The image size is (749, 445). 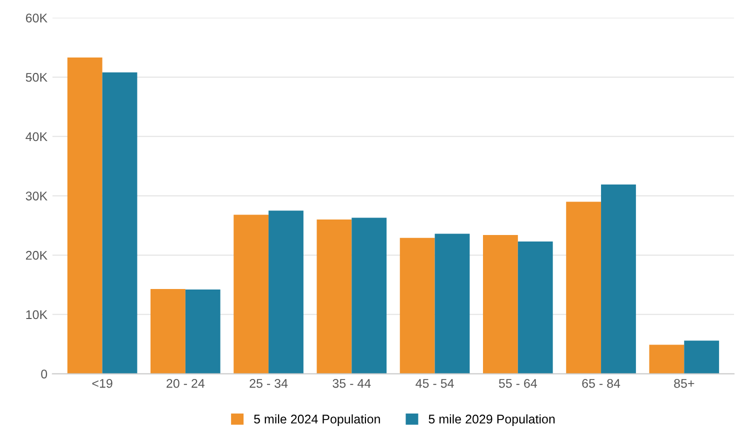 I want to click on x-tick-label: 20 - 24, so click(x=185, y=383).